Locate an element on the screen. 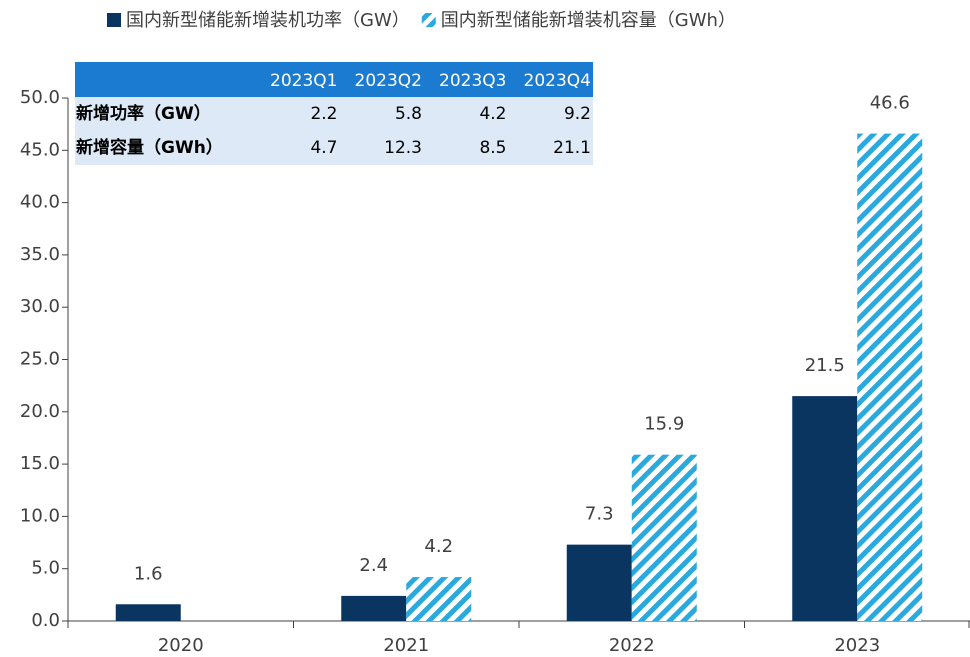 The width and height of the screenshot is (970, 657). value-label: 15.9 is located at coordinates (664, 424).